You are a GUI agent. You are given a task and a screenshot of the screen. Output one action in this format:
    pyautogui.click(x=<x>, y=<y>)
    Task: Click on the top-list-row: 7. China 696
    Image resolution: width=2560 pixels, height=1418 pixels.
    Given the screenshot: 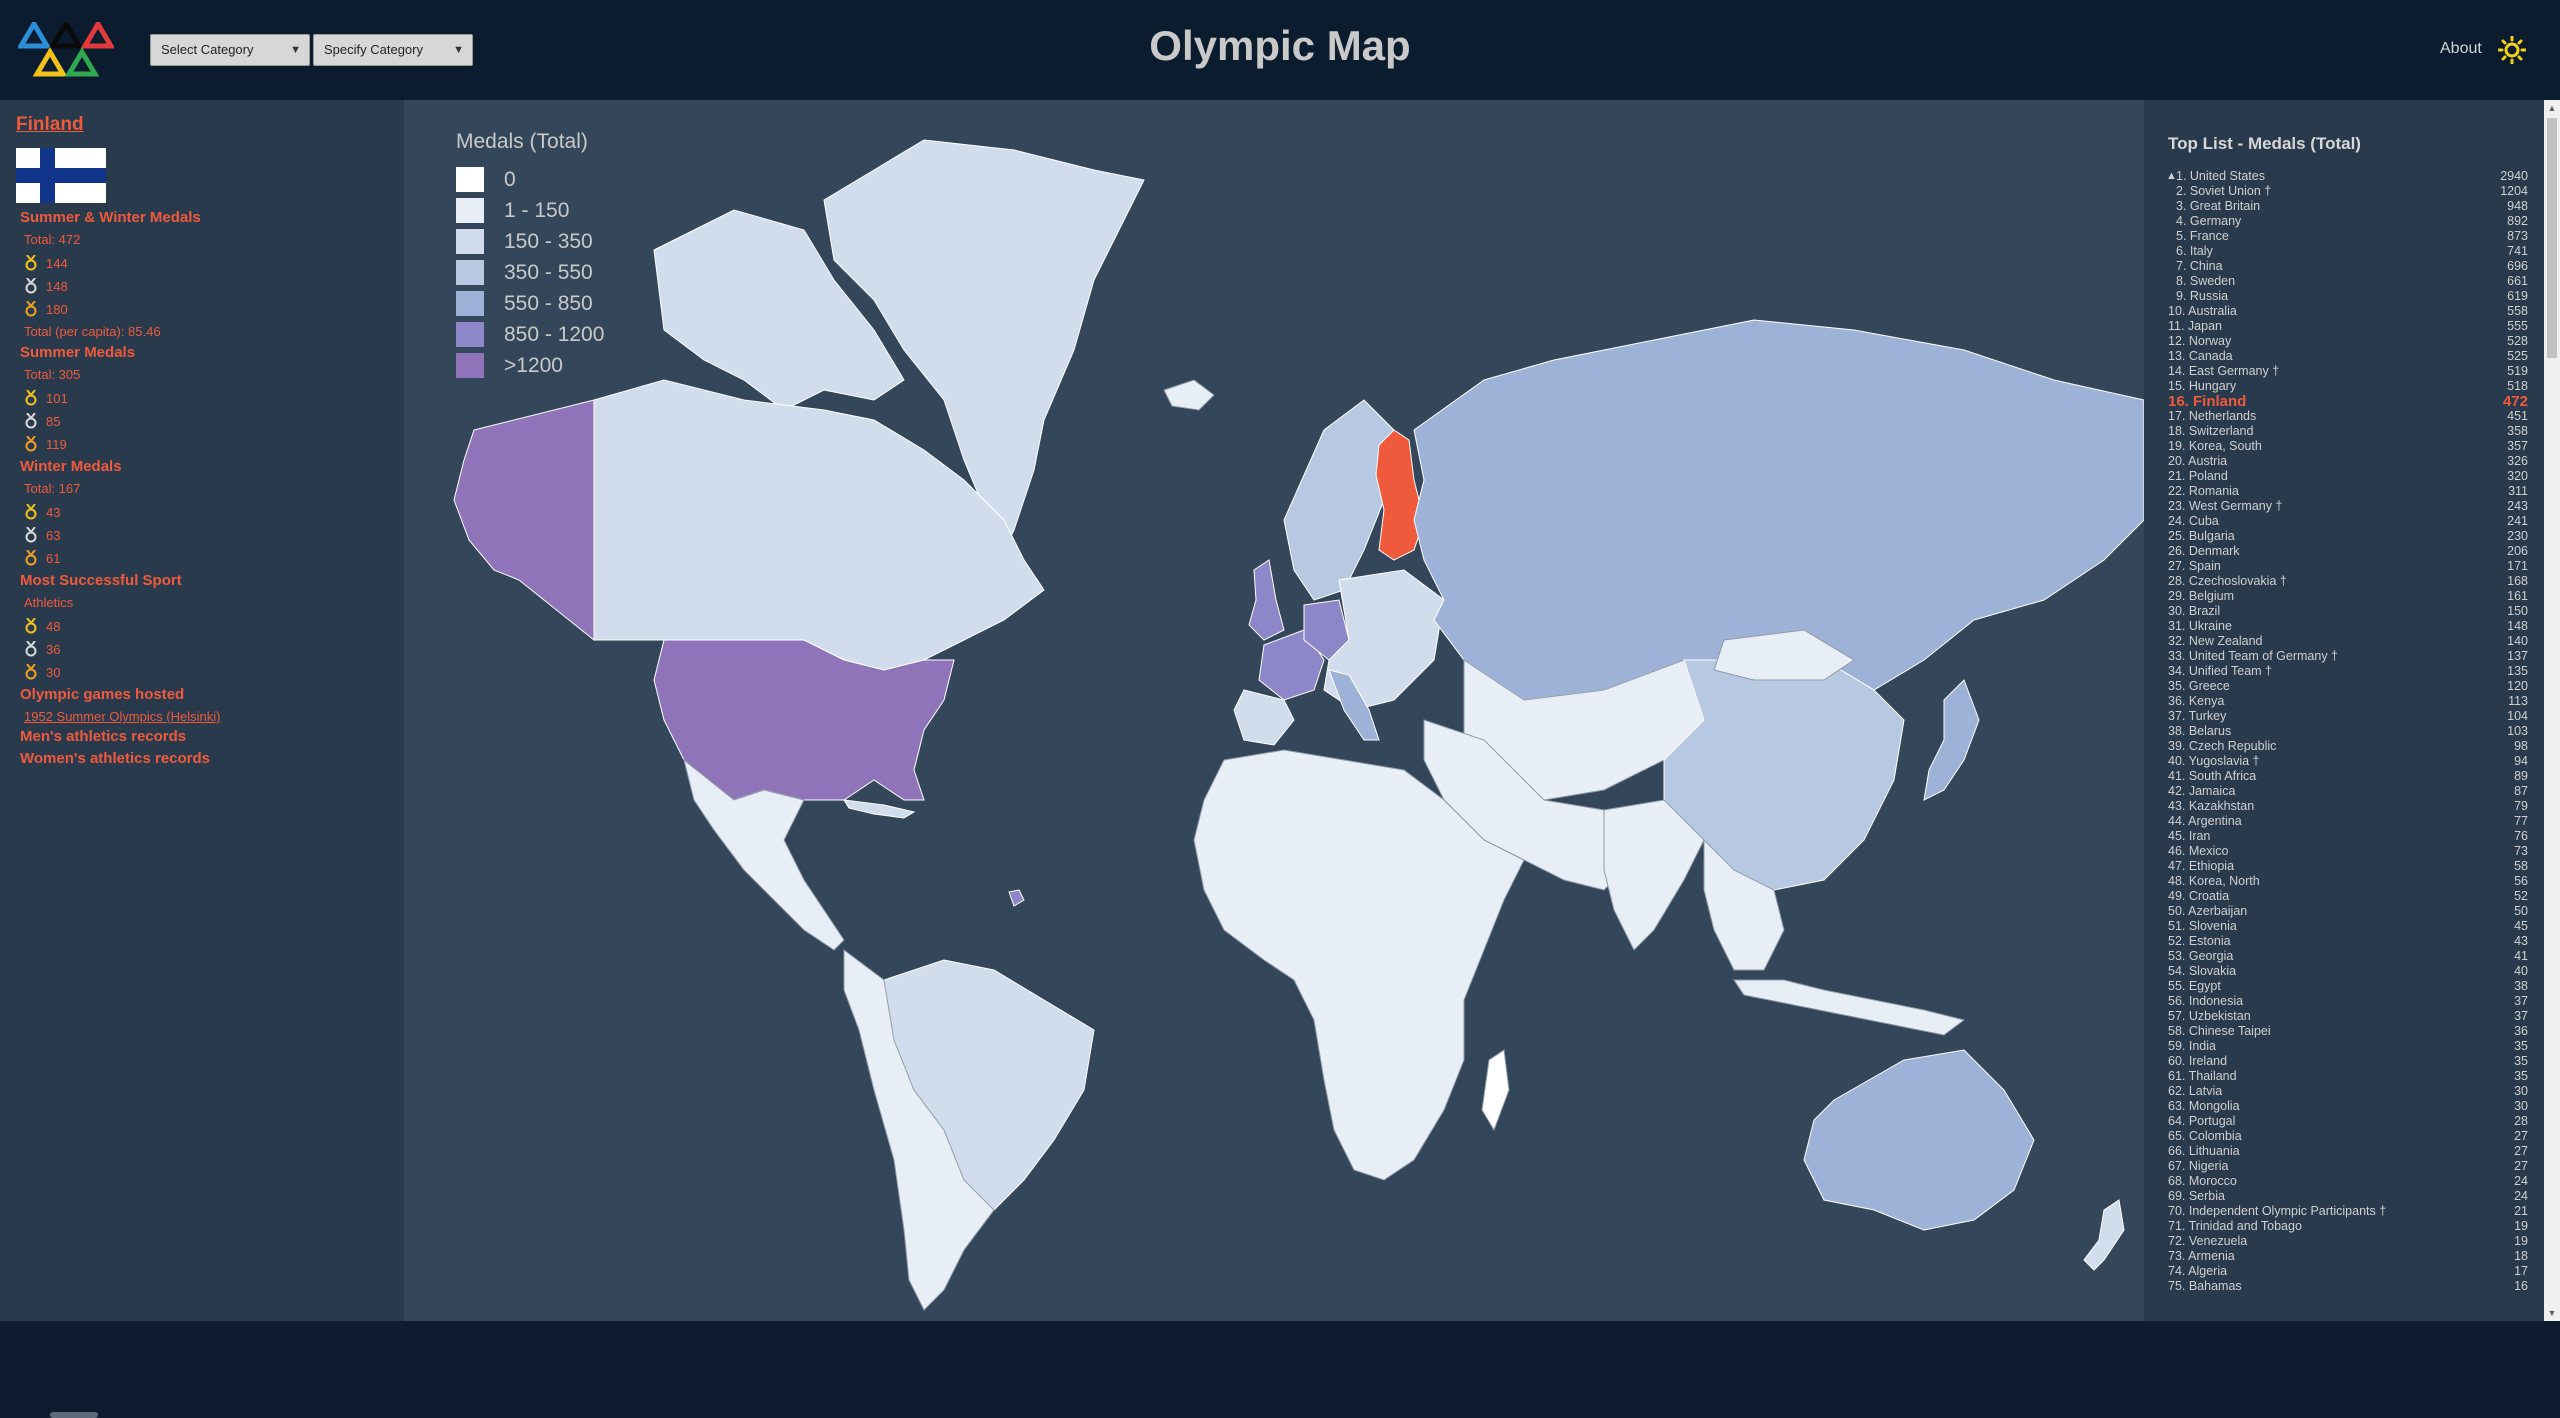 What is the action you would take?
    pyautogui.click(x=2348, y=266)
    